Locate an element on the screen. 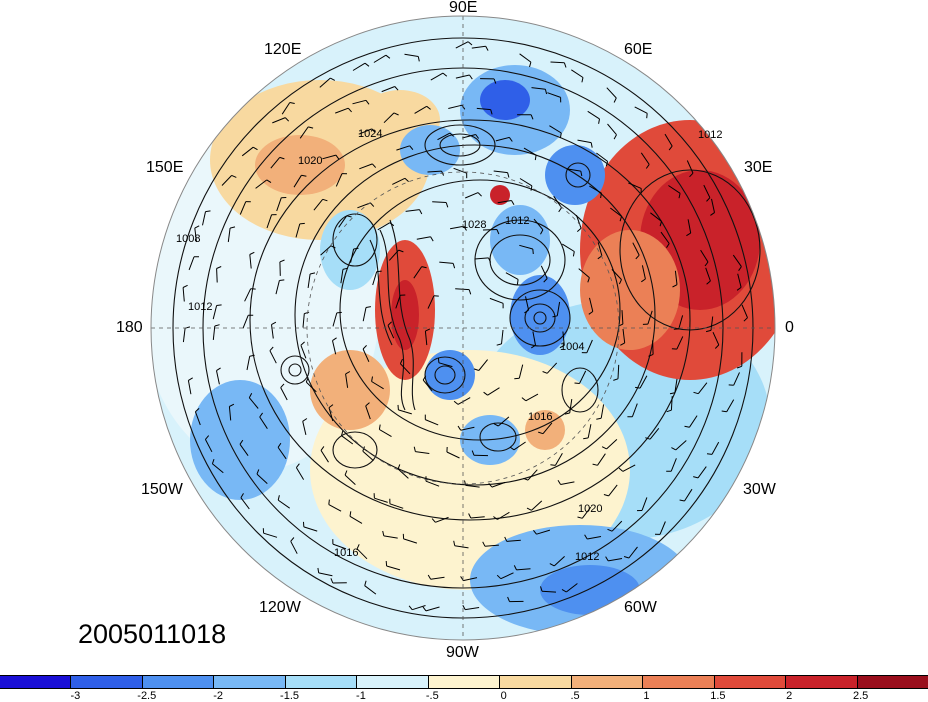  lon-label-90w: 90W is located at coordinates (462, 652).